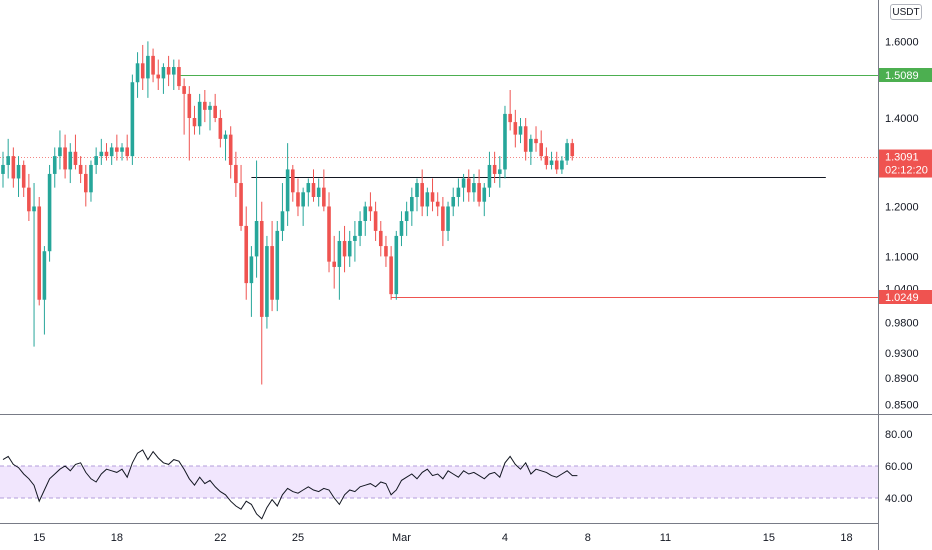 This screenshot has height=550, width=932. Describe the element at coordinates (439, 482) in the screenshot. I see `rsi-band-fill` at that location.